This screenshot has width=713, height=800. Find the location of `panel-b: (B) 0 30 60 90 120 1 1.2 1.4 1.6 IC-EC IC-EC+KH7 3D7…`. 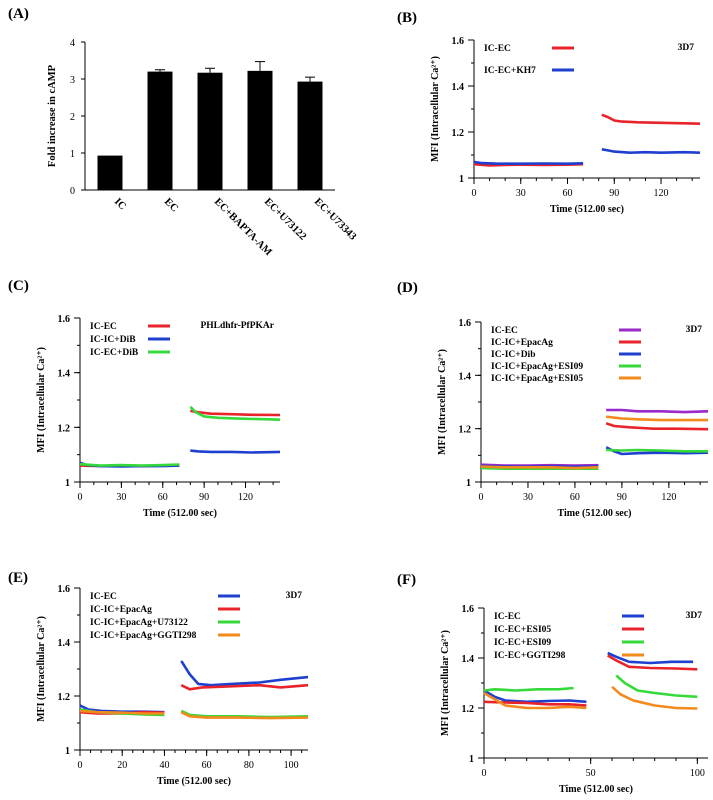

panel-b: (B) 0 30 60 90 120 1 1.2 1.4 1.6 IC-EC IC-EC+KH7 3D7… is located at coordinates (549, 112).